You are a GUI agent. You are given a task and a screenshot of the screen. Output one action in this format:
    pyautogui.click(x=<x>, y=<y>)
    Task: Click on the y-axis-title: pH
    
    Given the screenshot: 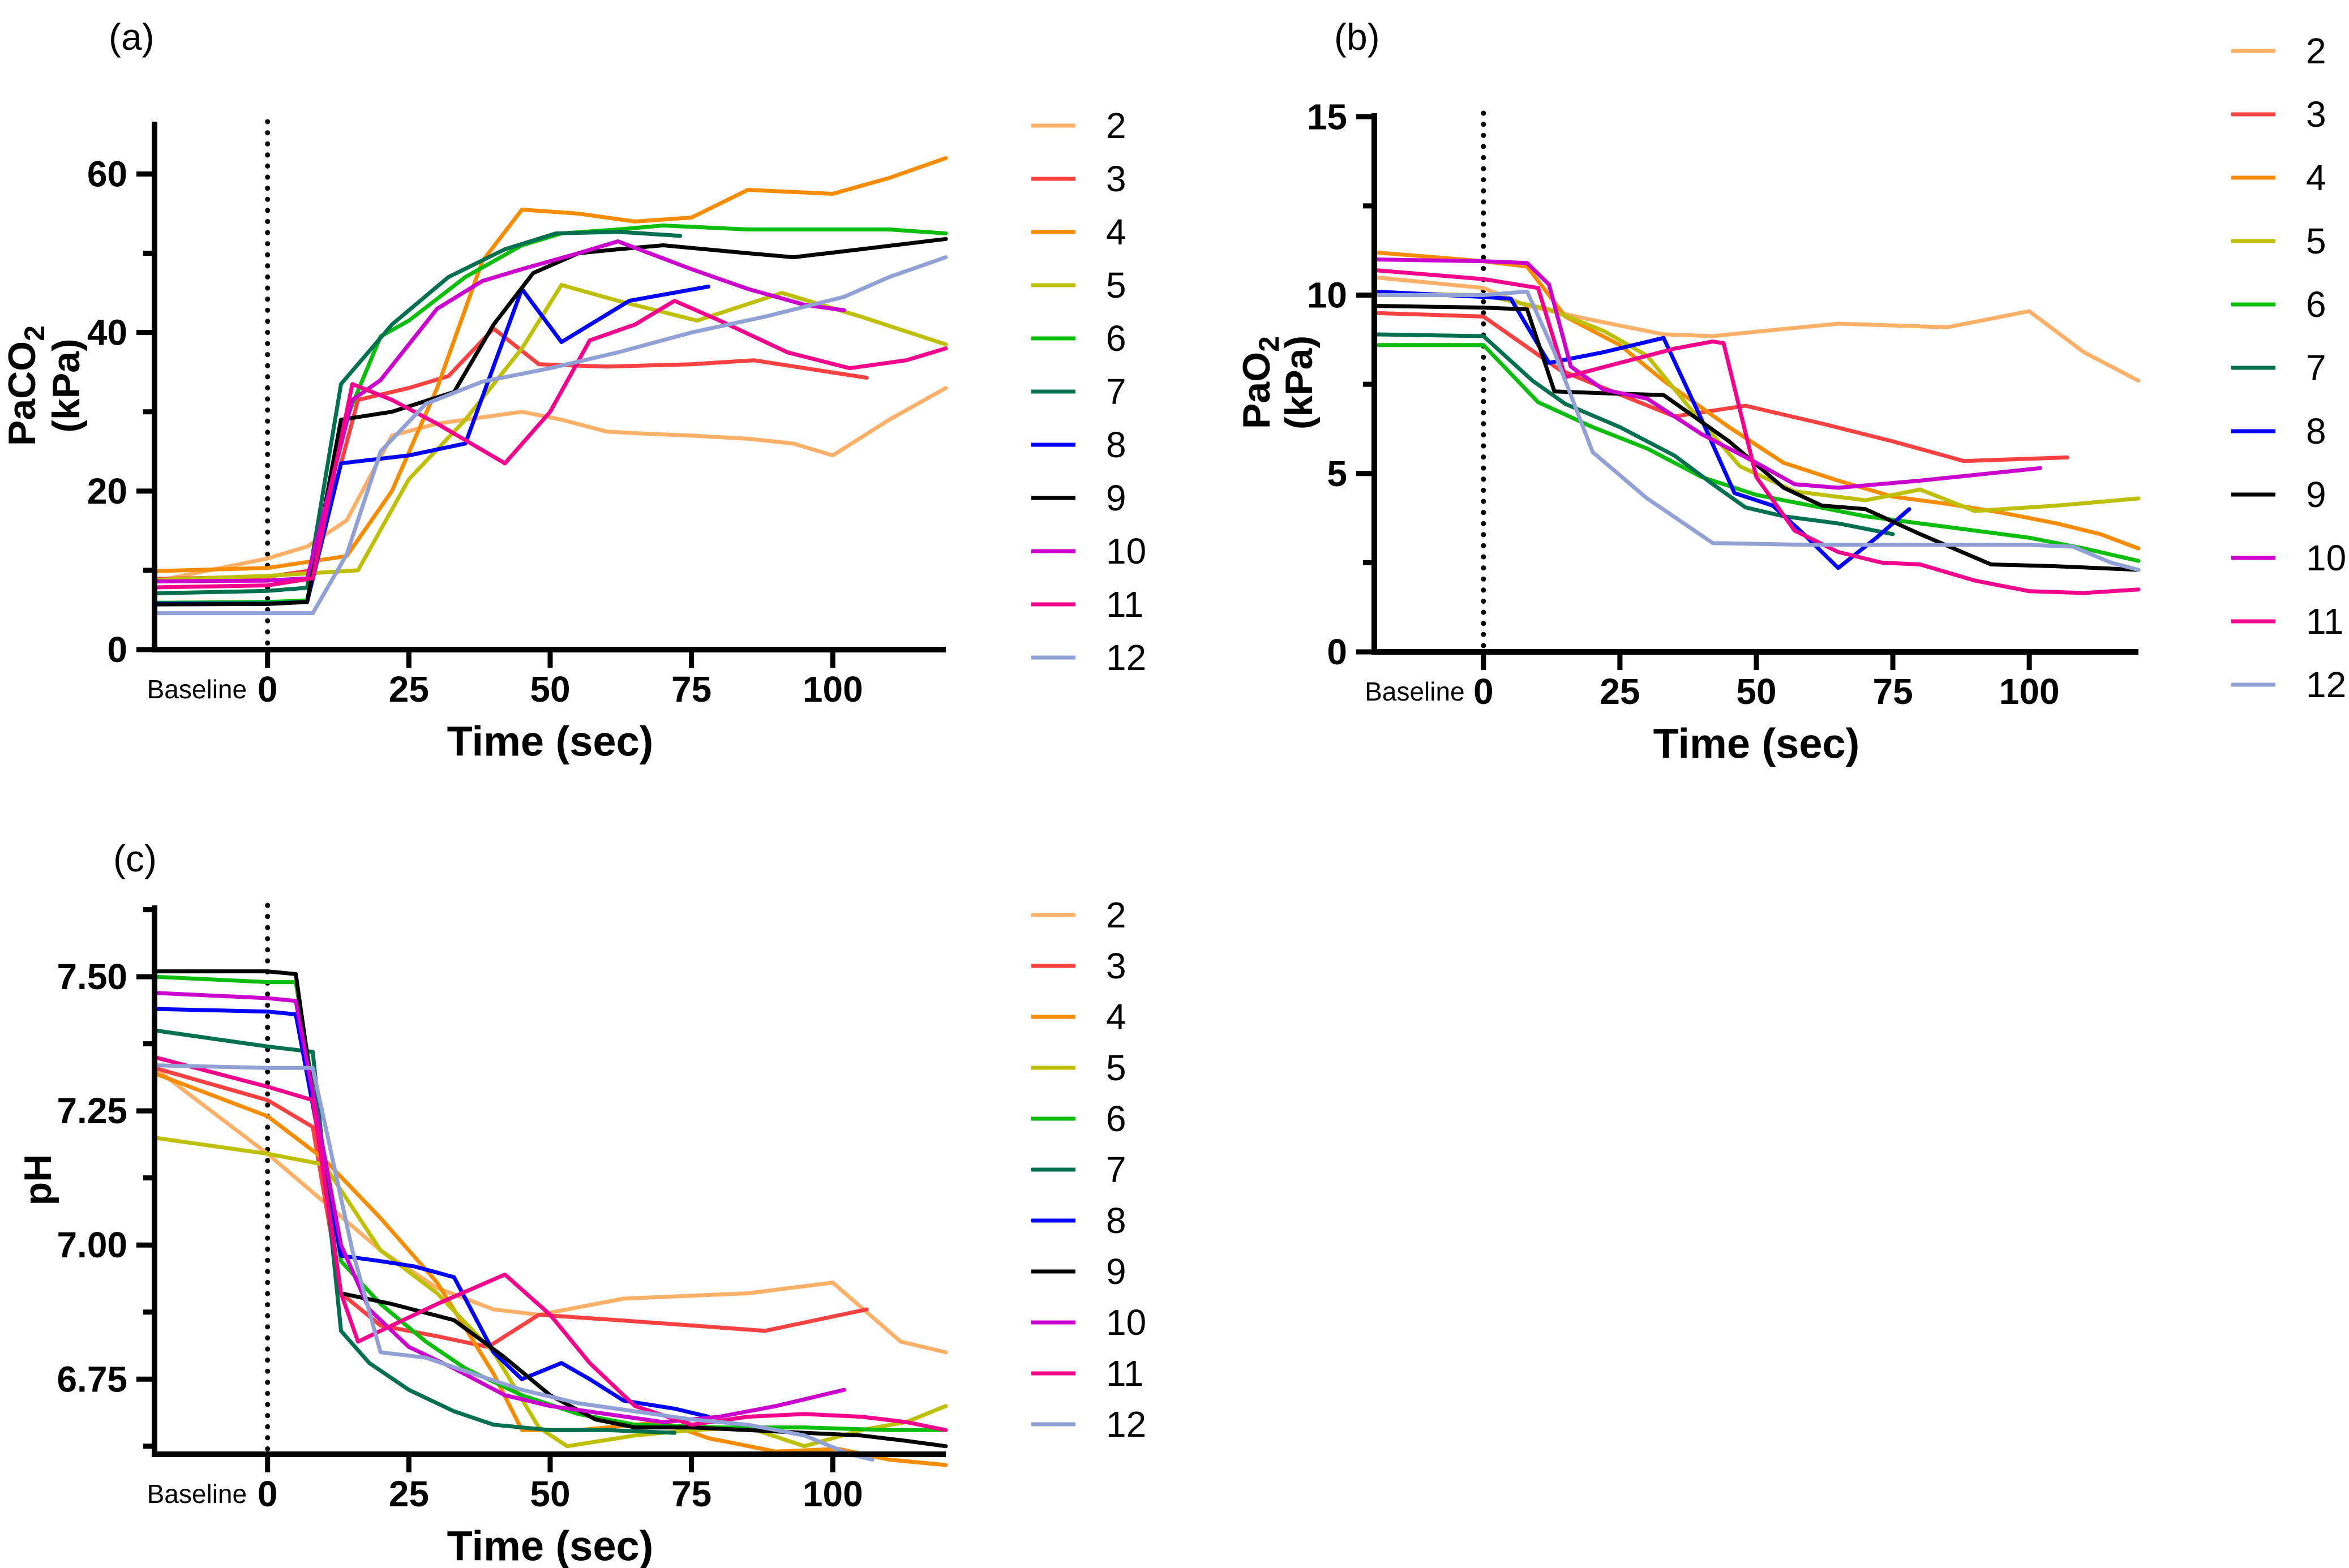 What is the action you would take?
    pyautogui.click(x=37, y=1180)
    